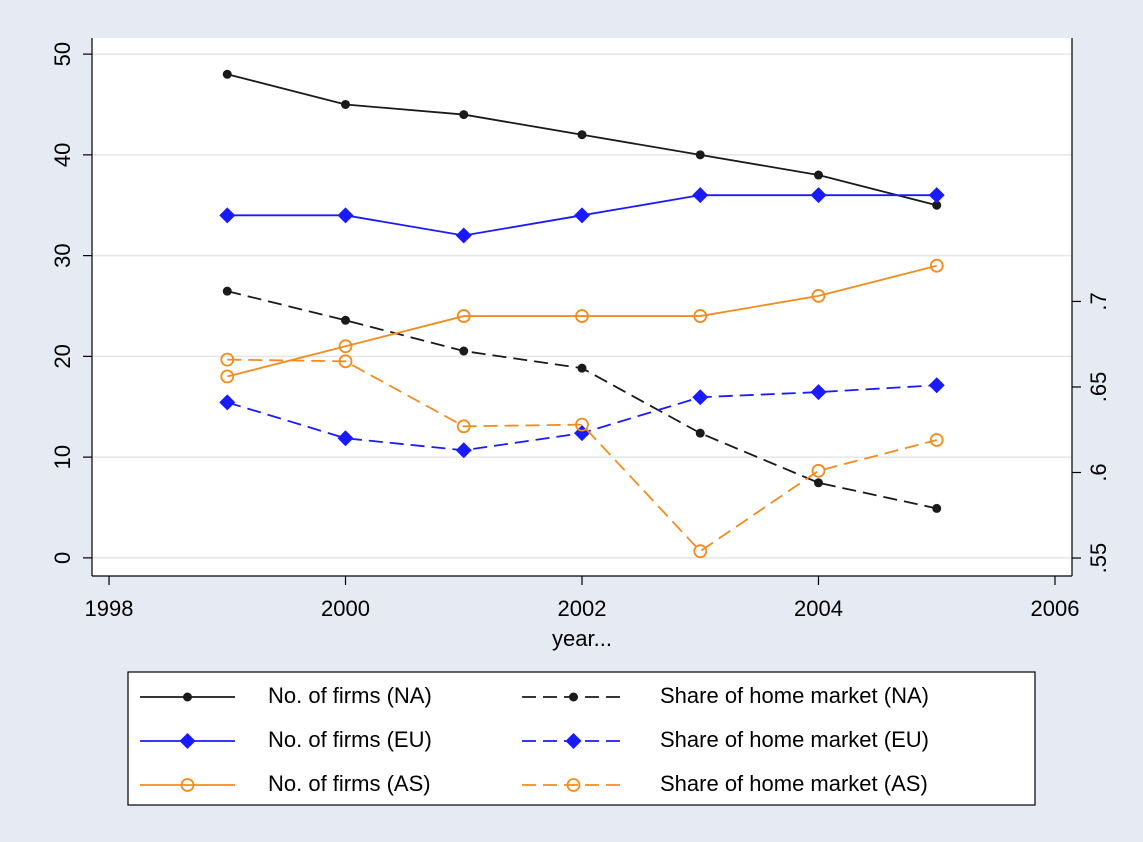  What do you see at coordinates (582, 608) in the screenshot?
I see `x-tick-label: 2002` at bounding box center [582, 608].